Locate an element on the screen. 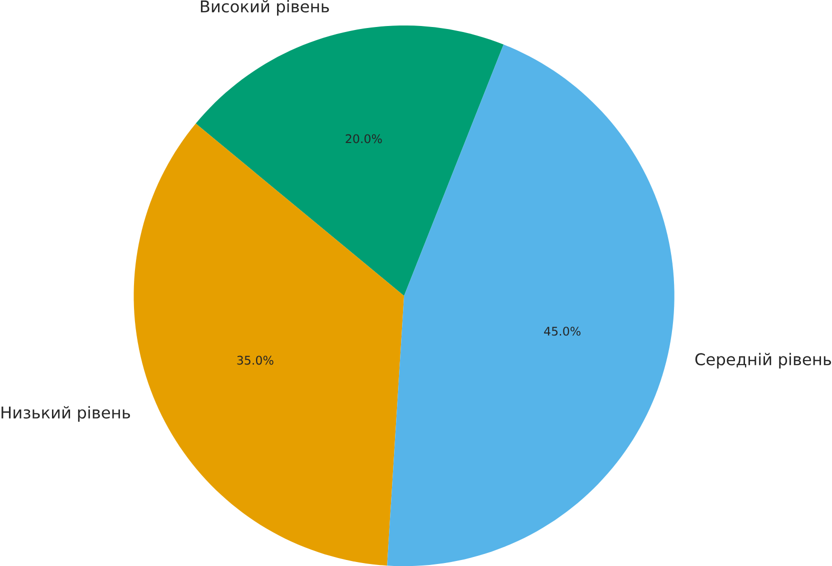  data-label: 20.0% is located at coordinates (364, 139).